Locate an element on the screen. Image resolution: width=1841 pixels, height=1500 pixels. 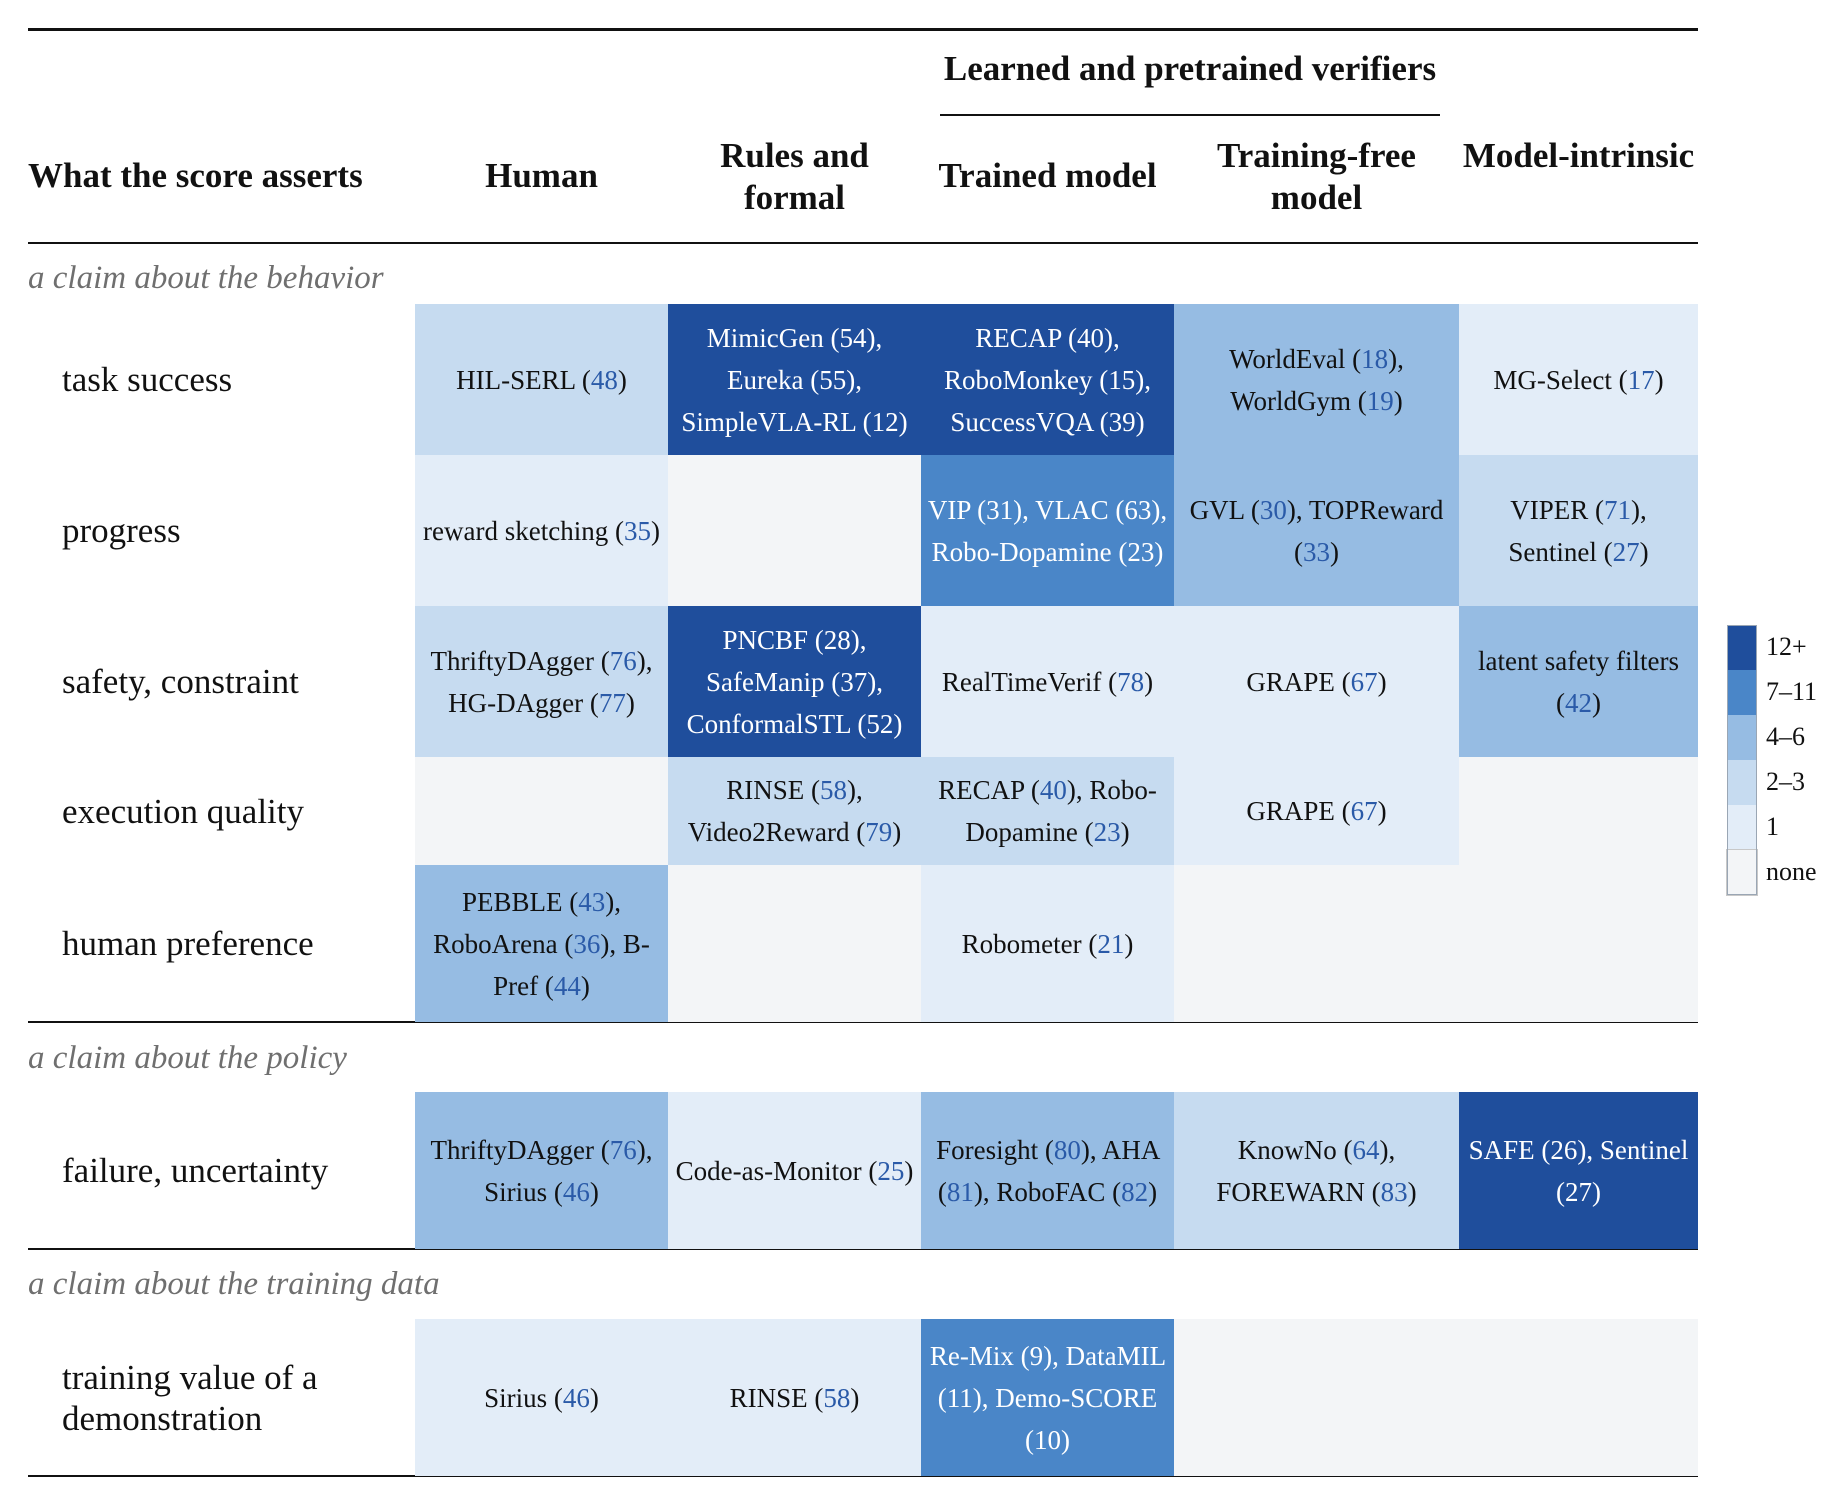
cell-entries: RECAP (40), Robo-Dopamine (23) is located at coordinates (1047, 811).